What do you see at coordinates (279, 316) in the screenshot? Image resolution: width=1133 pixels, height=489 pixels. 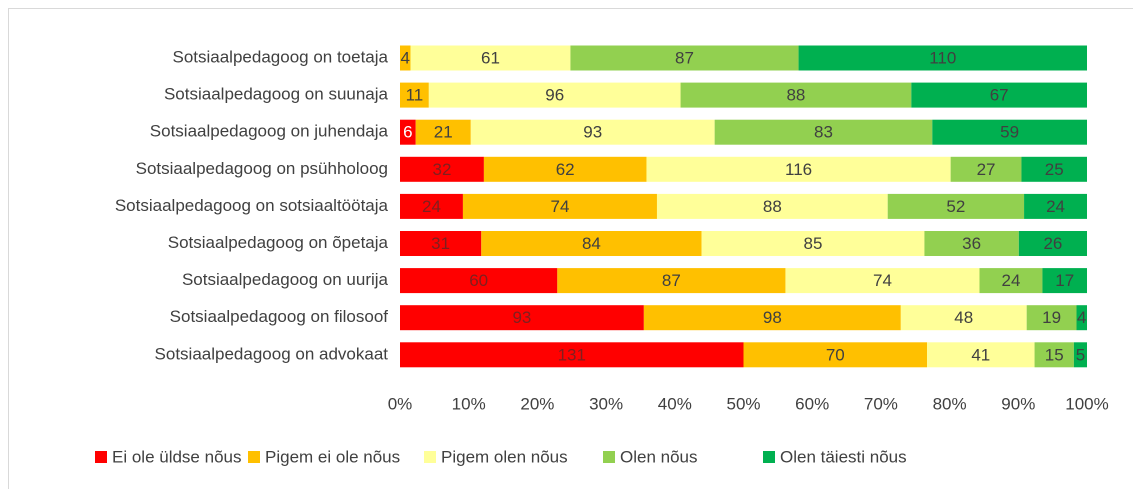 I see `category-label: Sotsiaalpedagoog on filosoof` at bounding box center [279, 316].